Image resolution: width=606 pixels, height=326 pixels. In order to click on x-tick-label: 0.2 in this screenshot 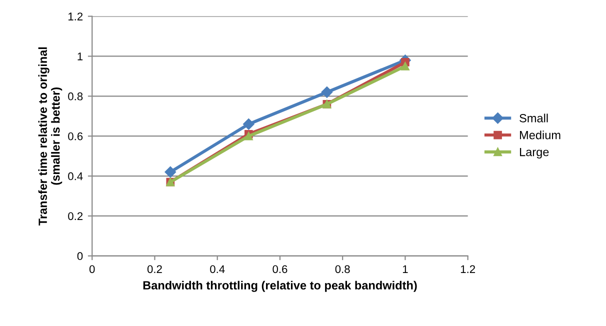, I will do `click(154, 269)`.